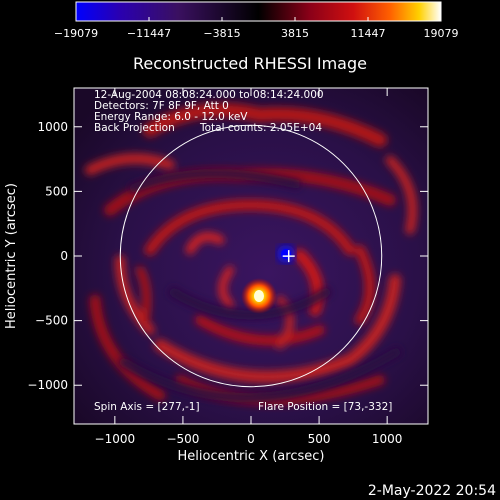 The image size is (500, 500). What do you see at coordinates (251, 456) in the screenshot?
I see `x-axis-label: Heliocentric X (arcsec)` at bounding box center [251, 456].